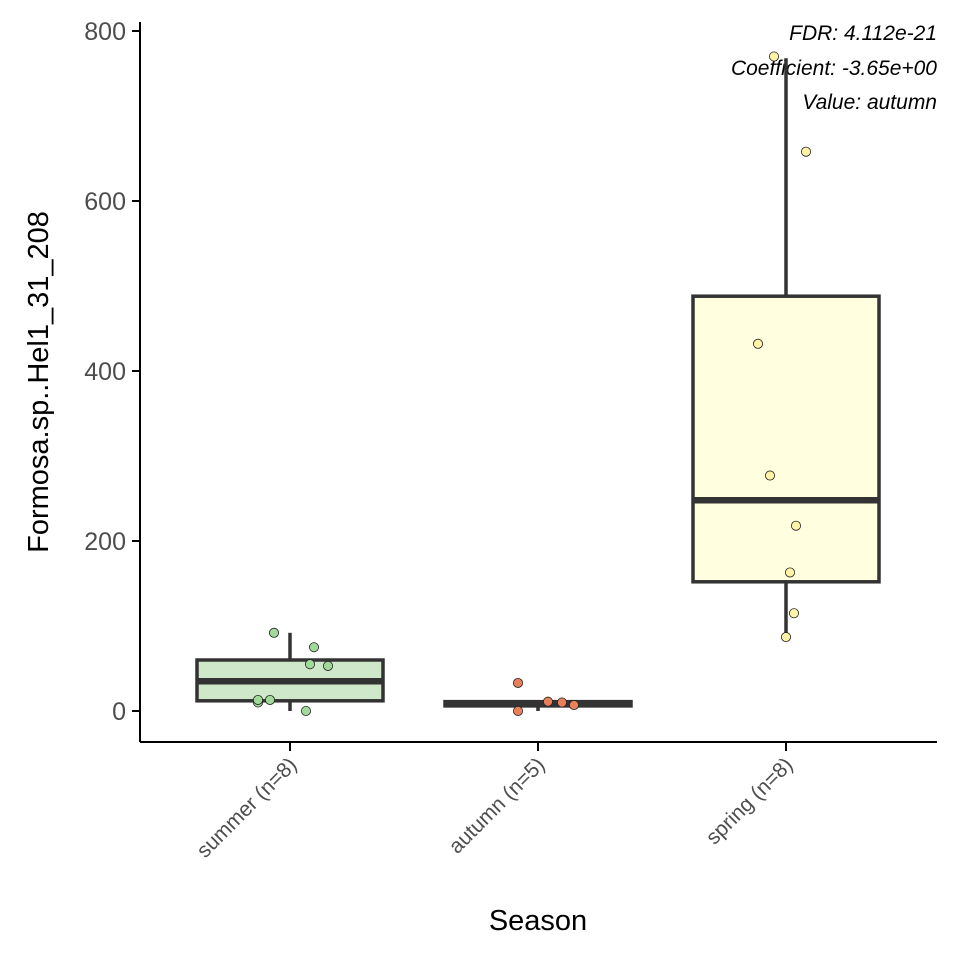  I want to click on y-tick-label: 600, so click(105, 202).